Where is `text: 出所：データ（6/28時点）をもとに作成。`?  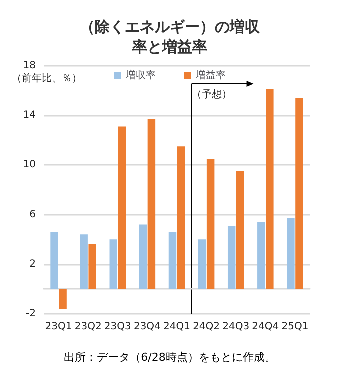
text: 出所：データ（6/28時点）をもとに作成。 is located at coordinates (170, 357).